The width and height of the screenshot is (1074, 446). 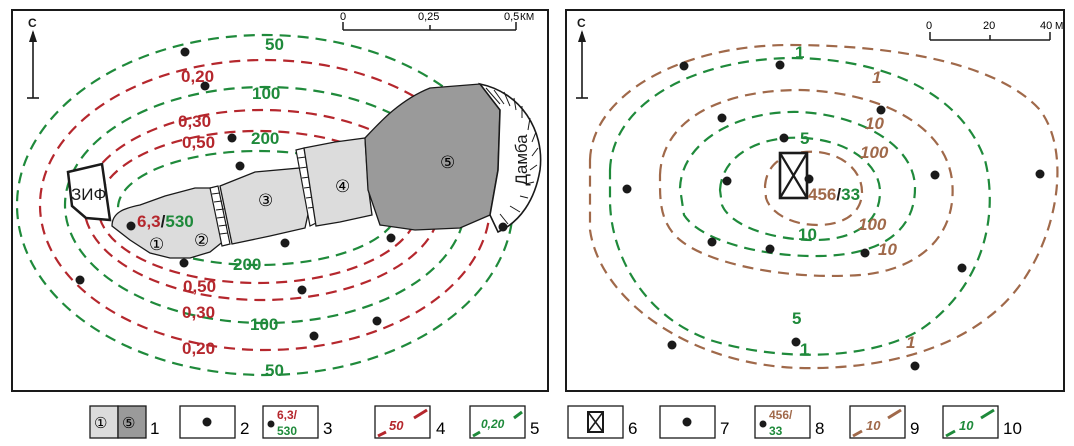 What do you see at coordinates (1012, 428) in the screenshot?
I see `legend-10-number: 10` at bounding box center [1012, 428].